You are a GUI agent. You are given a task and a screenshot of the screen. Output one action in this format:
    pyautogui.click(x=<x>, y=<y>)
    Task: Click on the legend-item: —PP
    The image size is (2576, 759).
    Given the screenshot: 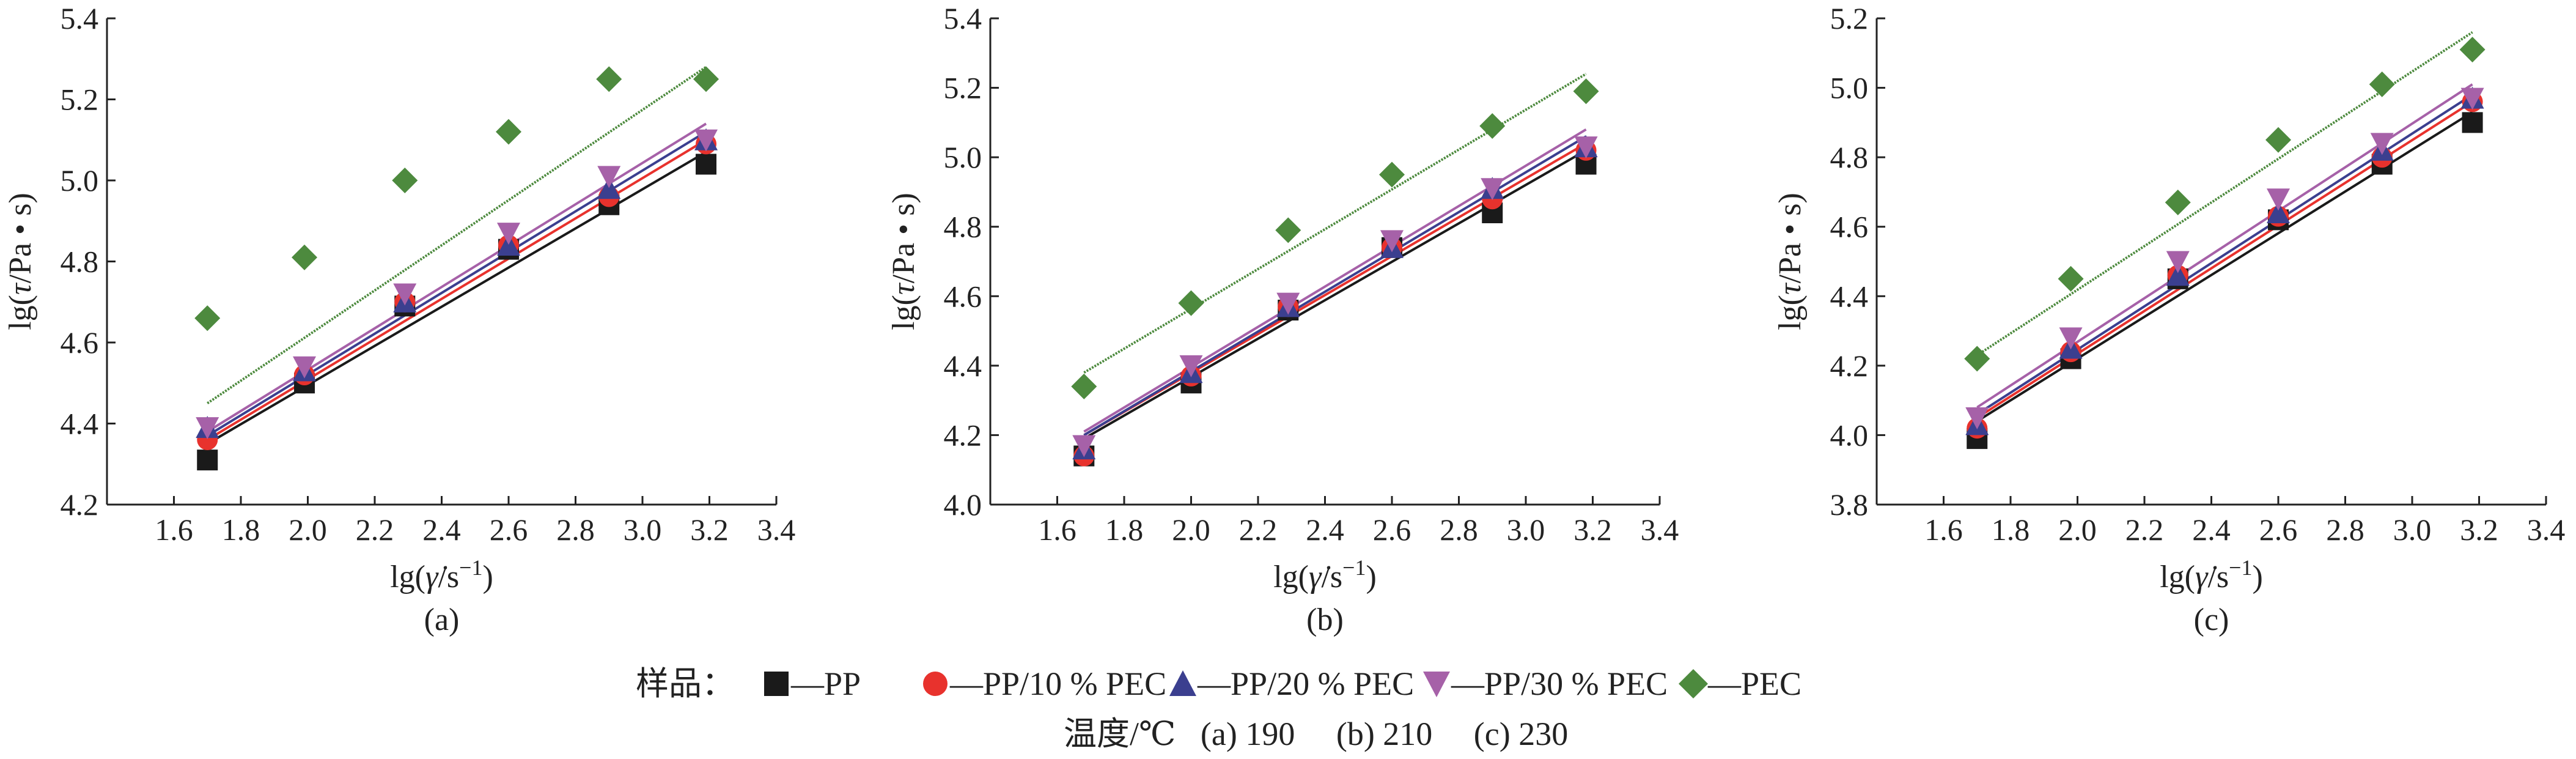 What is the action you would take?
    pyautogui.click(x=812, y=683)
    